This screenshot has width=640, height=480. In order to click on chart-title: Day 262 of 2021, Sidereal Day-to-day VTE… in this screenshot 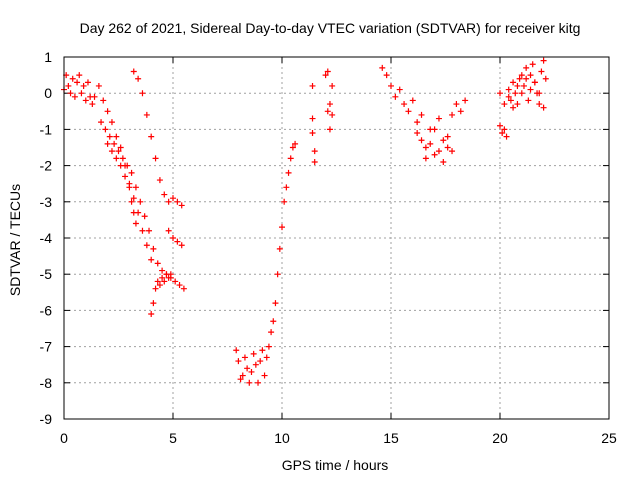, I will do `click(330, 28)`.